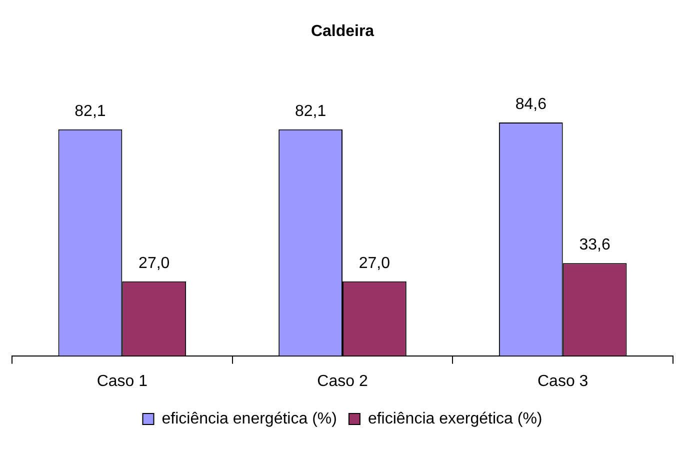 Image resolution: width=691 pixels, height=451 pixels. I want to click on data-label: 84,6, so click(531, 104).